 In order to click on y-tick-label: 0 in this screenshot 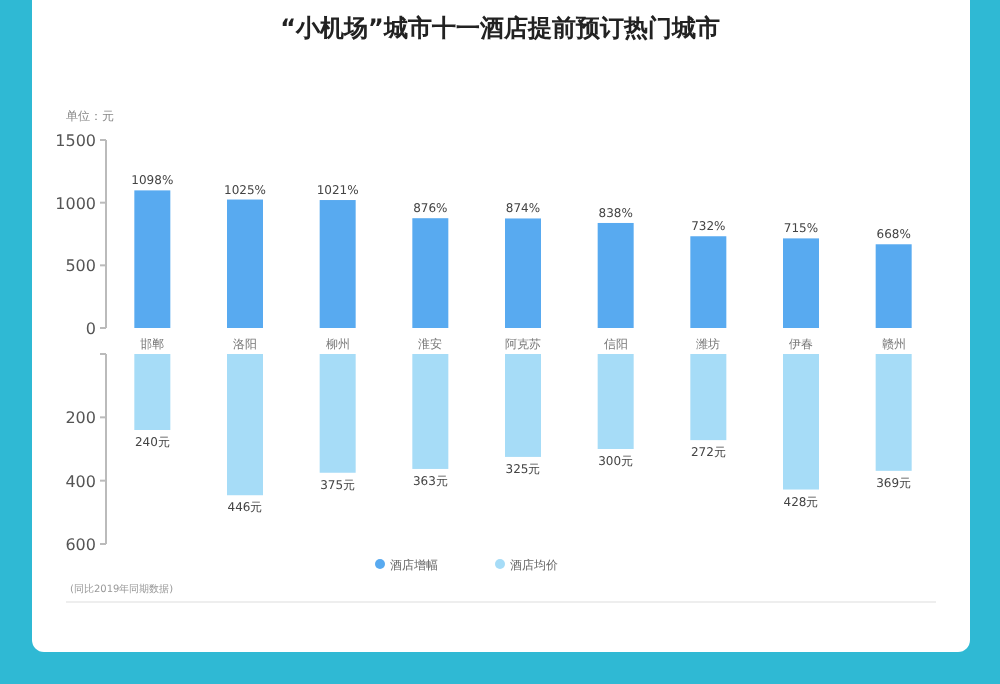, I will do `click(90, 329)`.